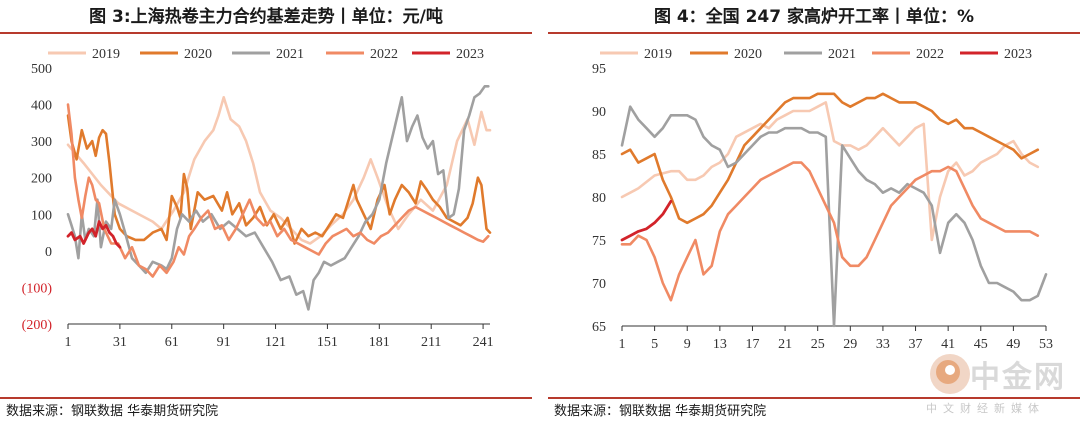 The width and height of the screenshot is (1080, 424). Describe the element at coordinates (599, 327) in the screenshot. I see `y-tick-label: 65` at that location.